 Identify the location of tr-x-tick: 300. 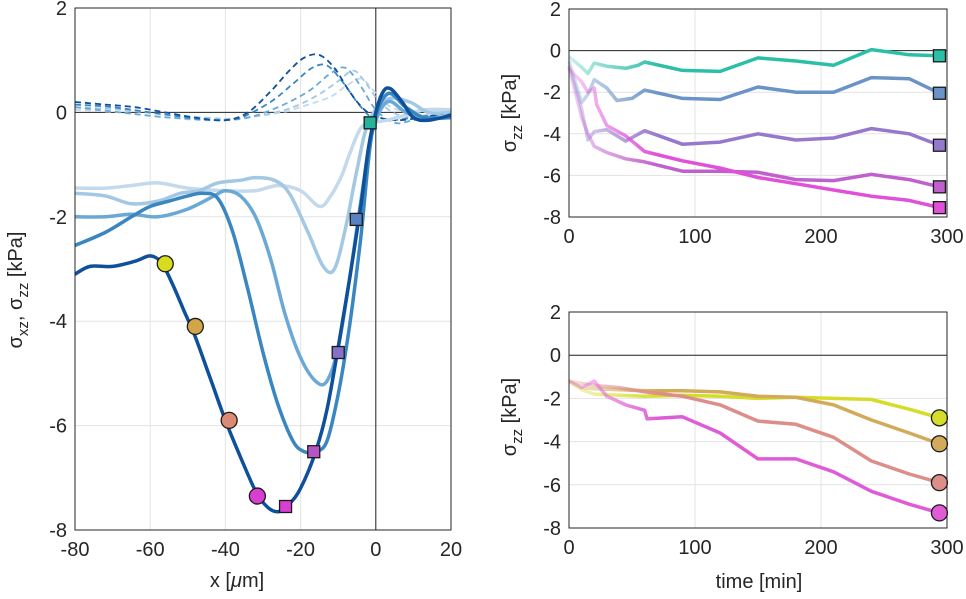
(946, 237).